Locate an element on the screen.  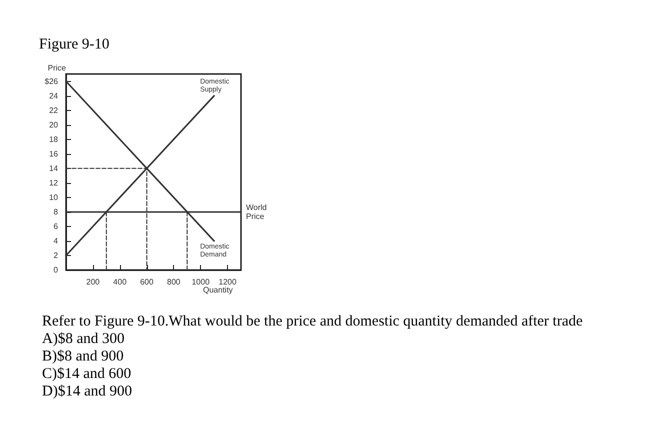
x-tick-label: 200 is located at coordinates (93, 282).